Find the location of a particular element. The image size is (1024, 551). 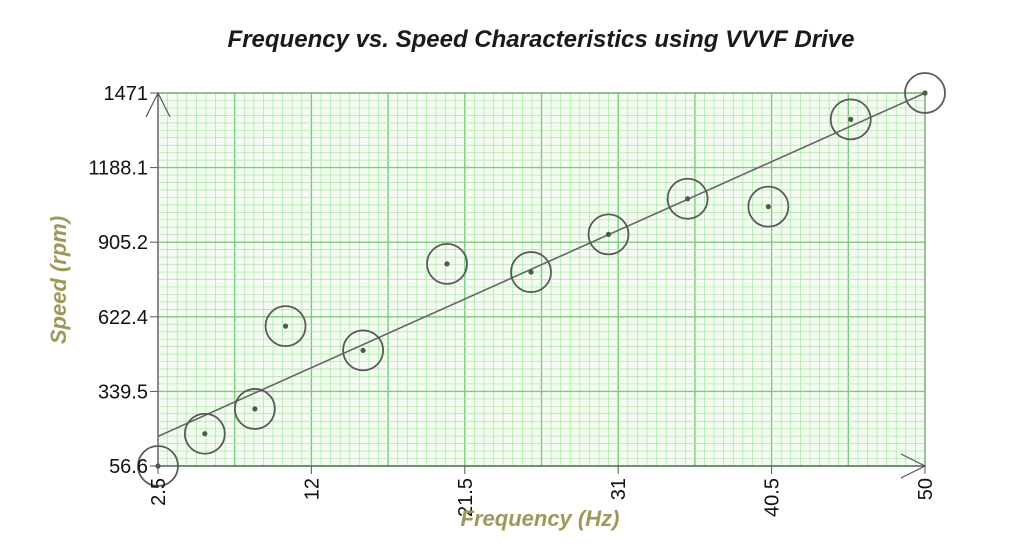

x-tick-label: 21.5 is located at coordinates (466, 497).